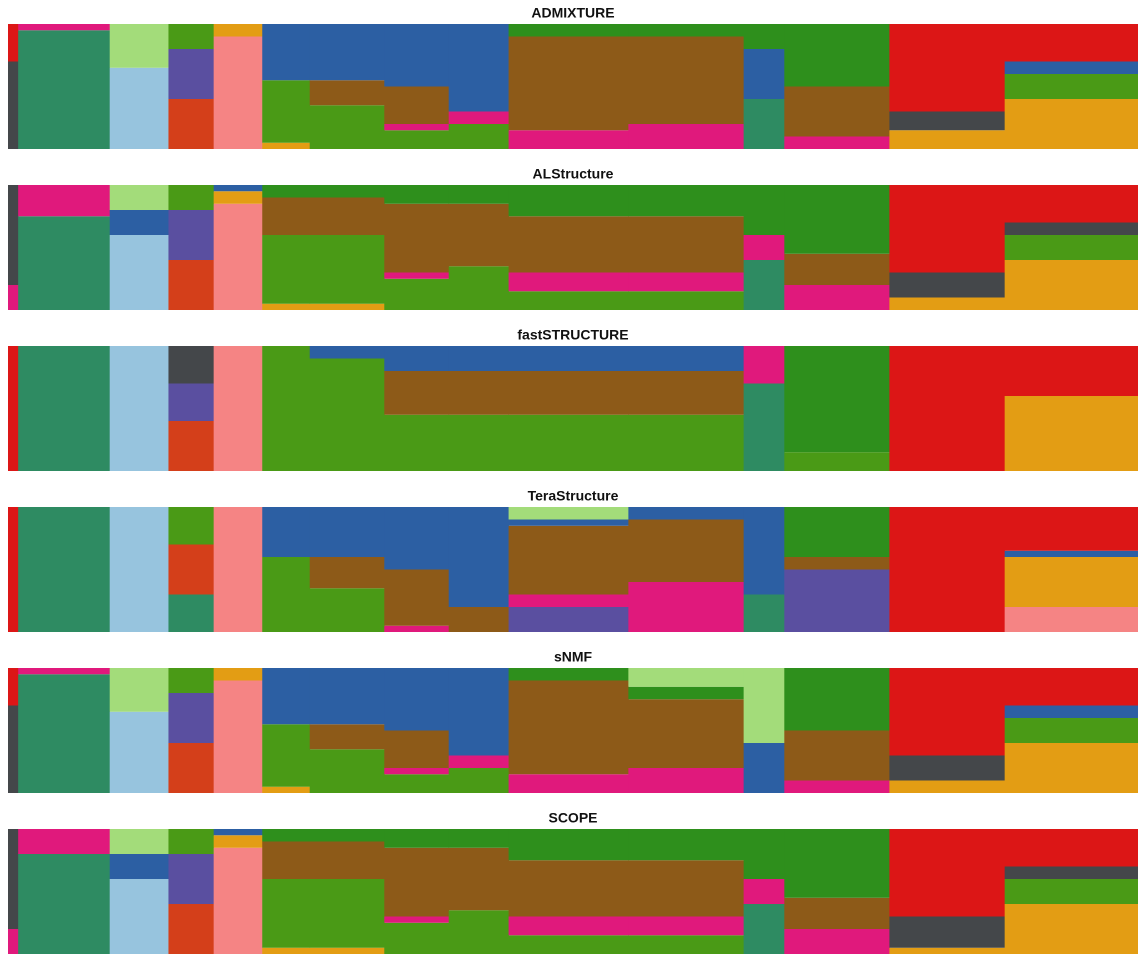  What do you see at coordinates (572, 335) in the screenshot?
I see `panel-title: fastSTRUCTURE` at bounding box center [572, 335].